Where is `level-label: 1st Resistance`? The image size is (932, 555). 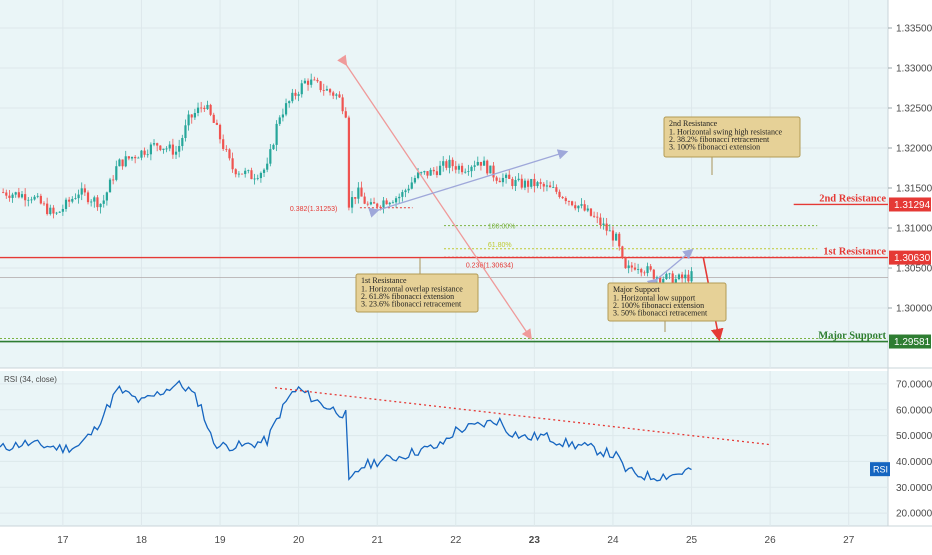 level-label: 1st Resistance is located at coordinates (854, 252).